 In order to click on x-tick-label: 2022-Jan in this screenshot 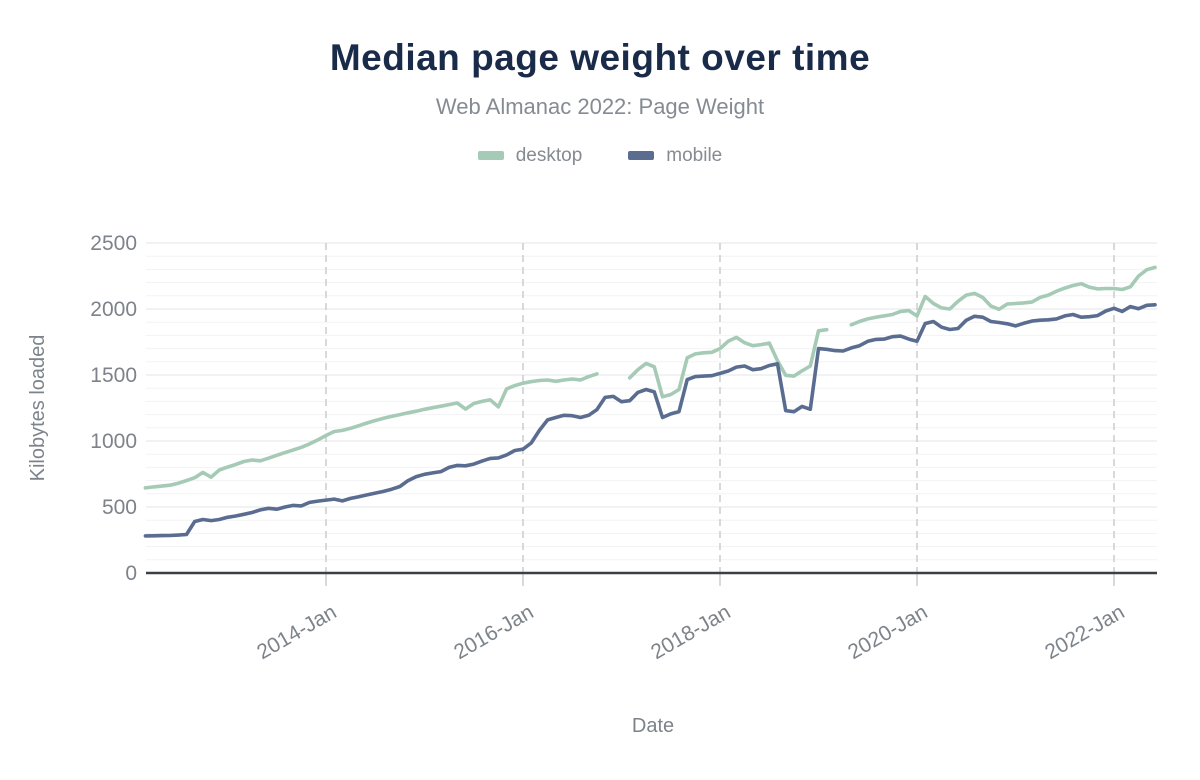, I will do `click(1084, 632)`.